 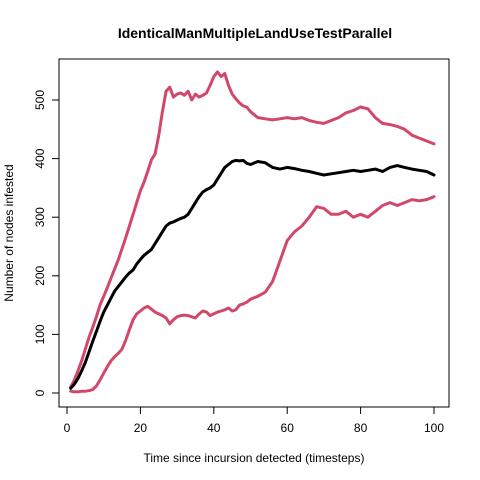 I want to click on y-tick-label: 500, so click(x=40, y=100).